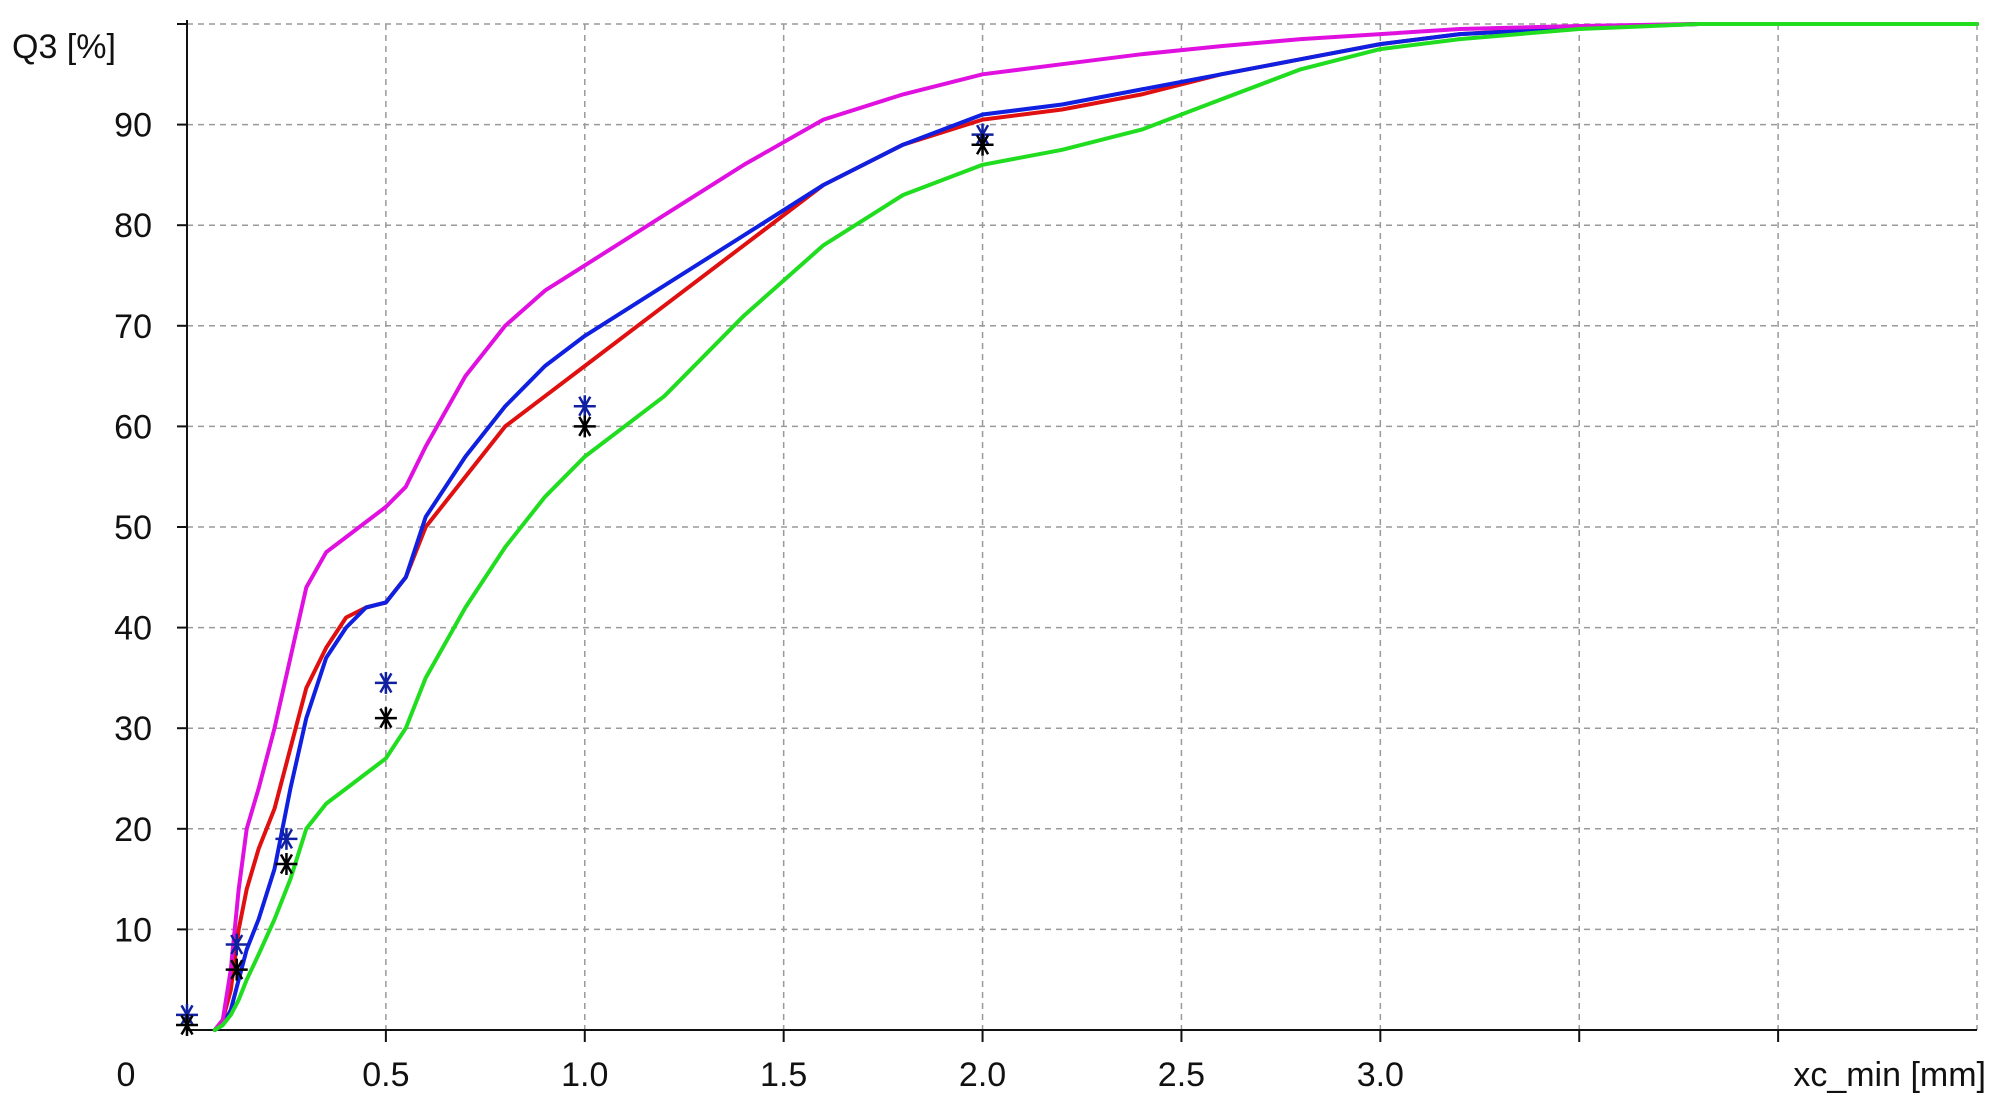 The image size is (2000, 1112). What do you see at coordinates (1889, 1075) in the screenshot?
I see `x-axis-label: xc_min [mm]` at bounding box center [1889, 1075].